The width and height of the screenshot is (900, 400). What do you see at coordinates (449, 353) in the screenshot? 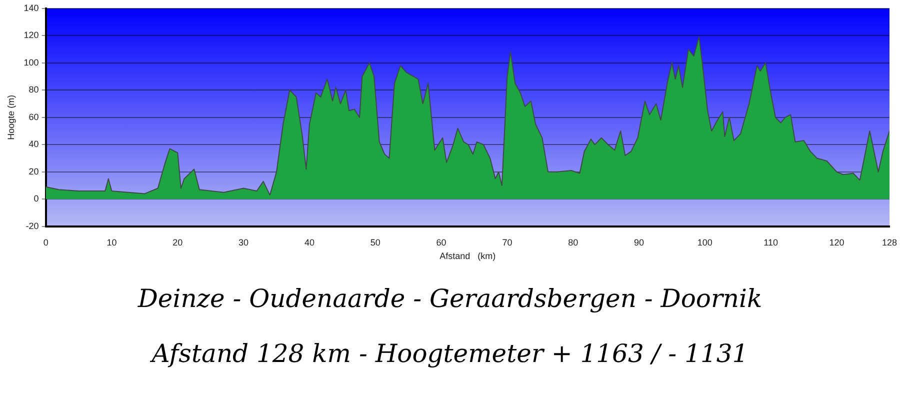
I see `text: Afstand 128 km - Hoogtemeter + 1163 / - 1131` at bounding box center [449, 353].